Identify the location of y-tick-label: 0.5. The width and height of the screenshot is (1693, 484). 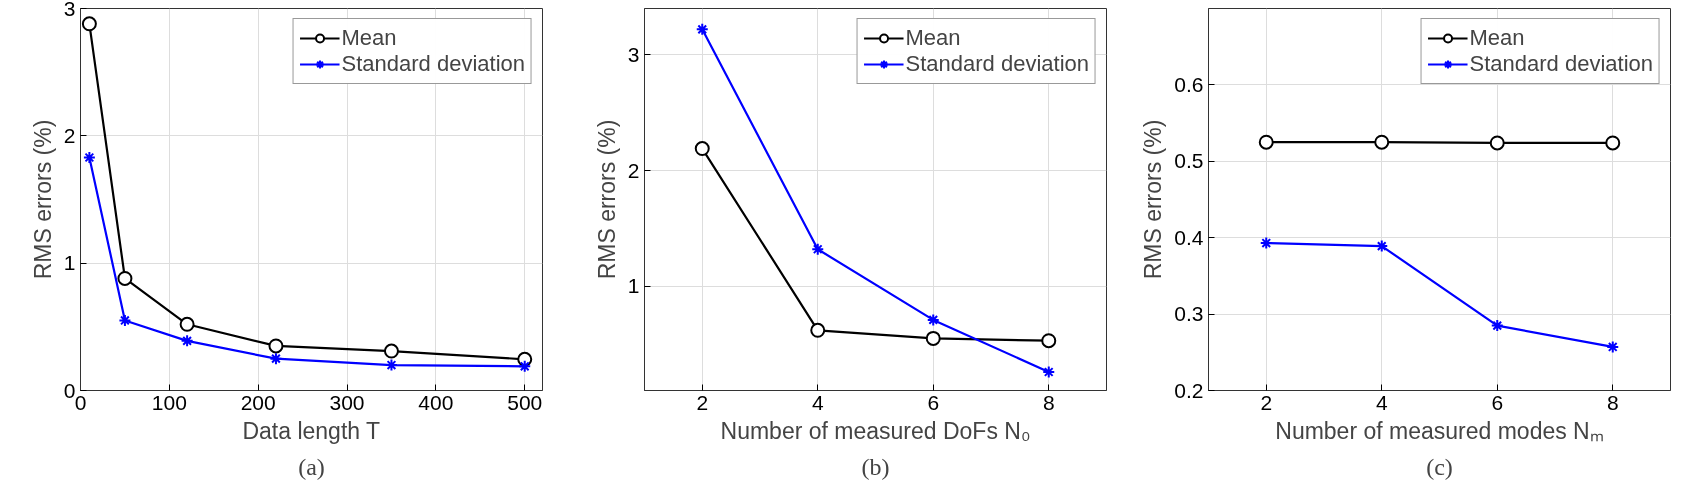
(1189, 161).